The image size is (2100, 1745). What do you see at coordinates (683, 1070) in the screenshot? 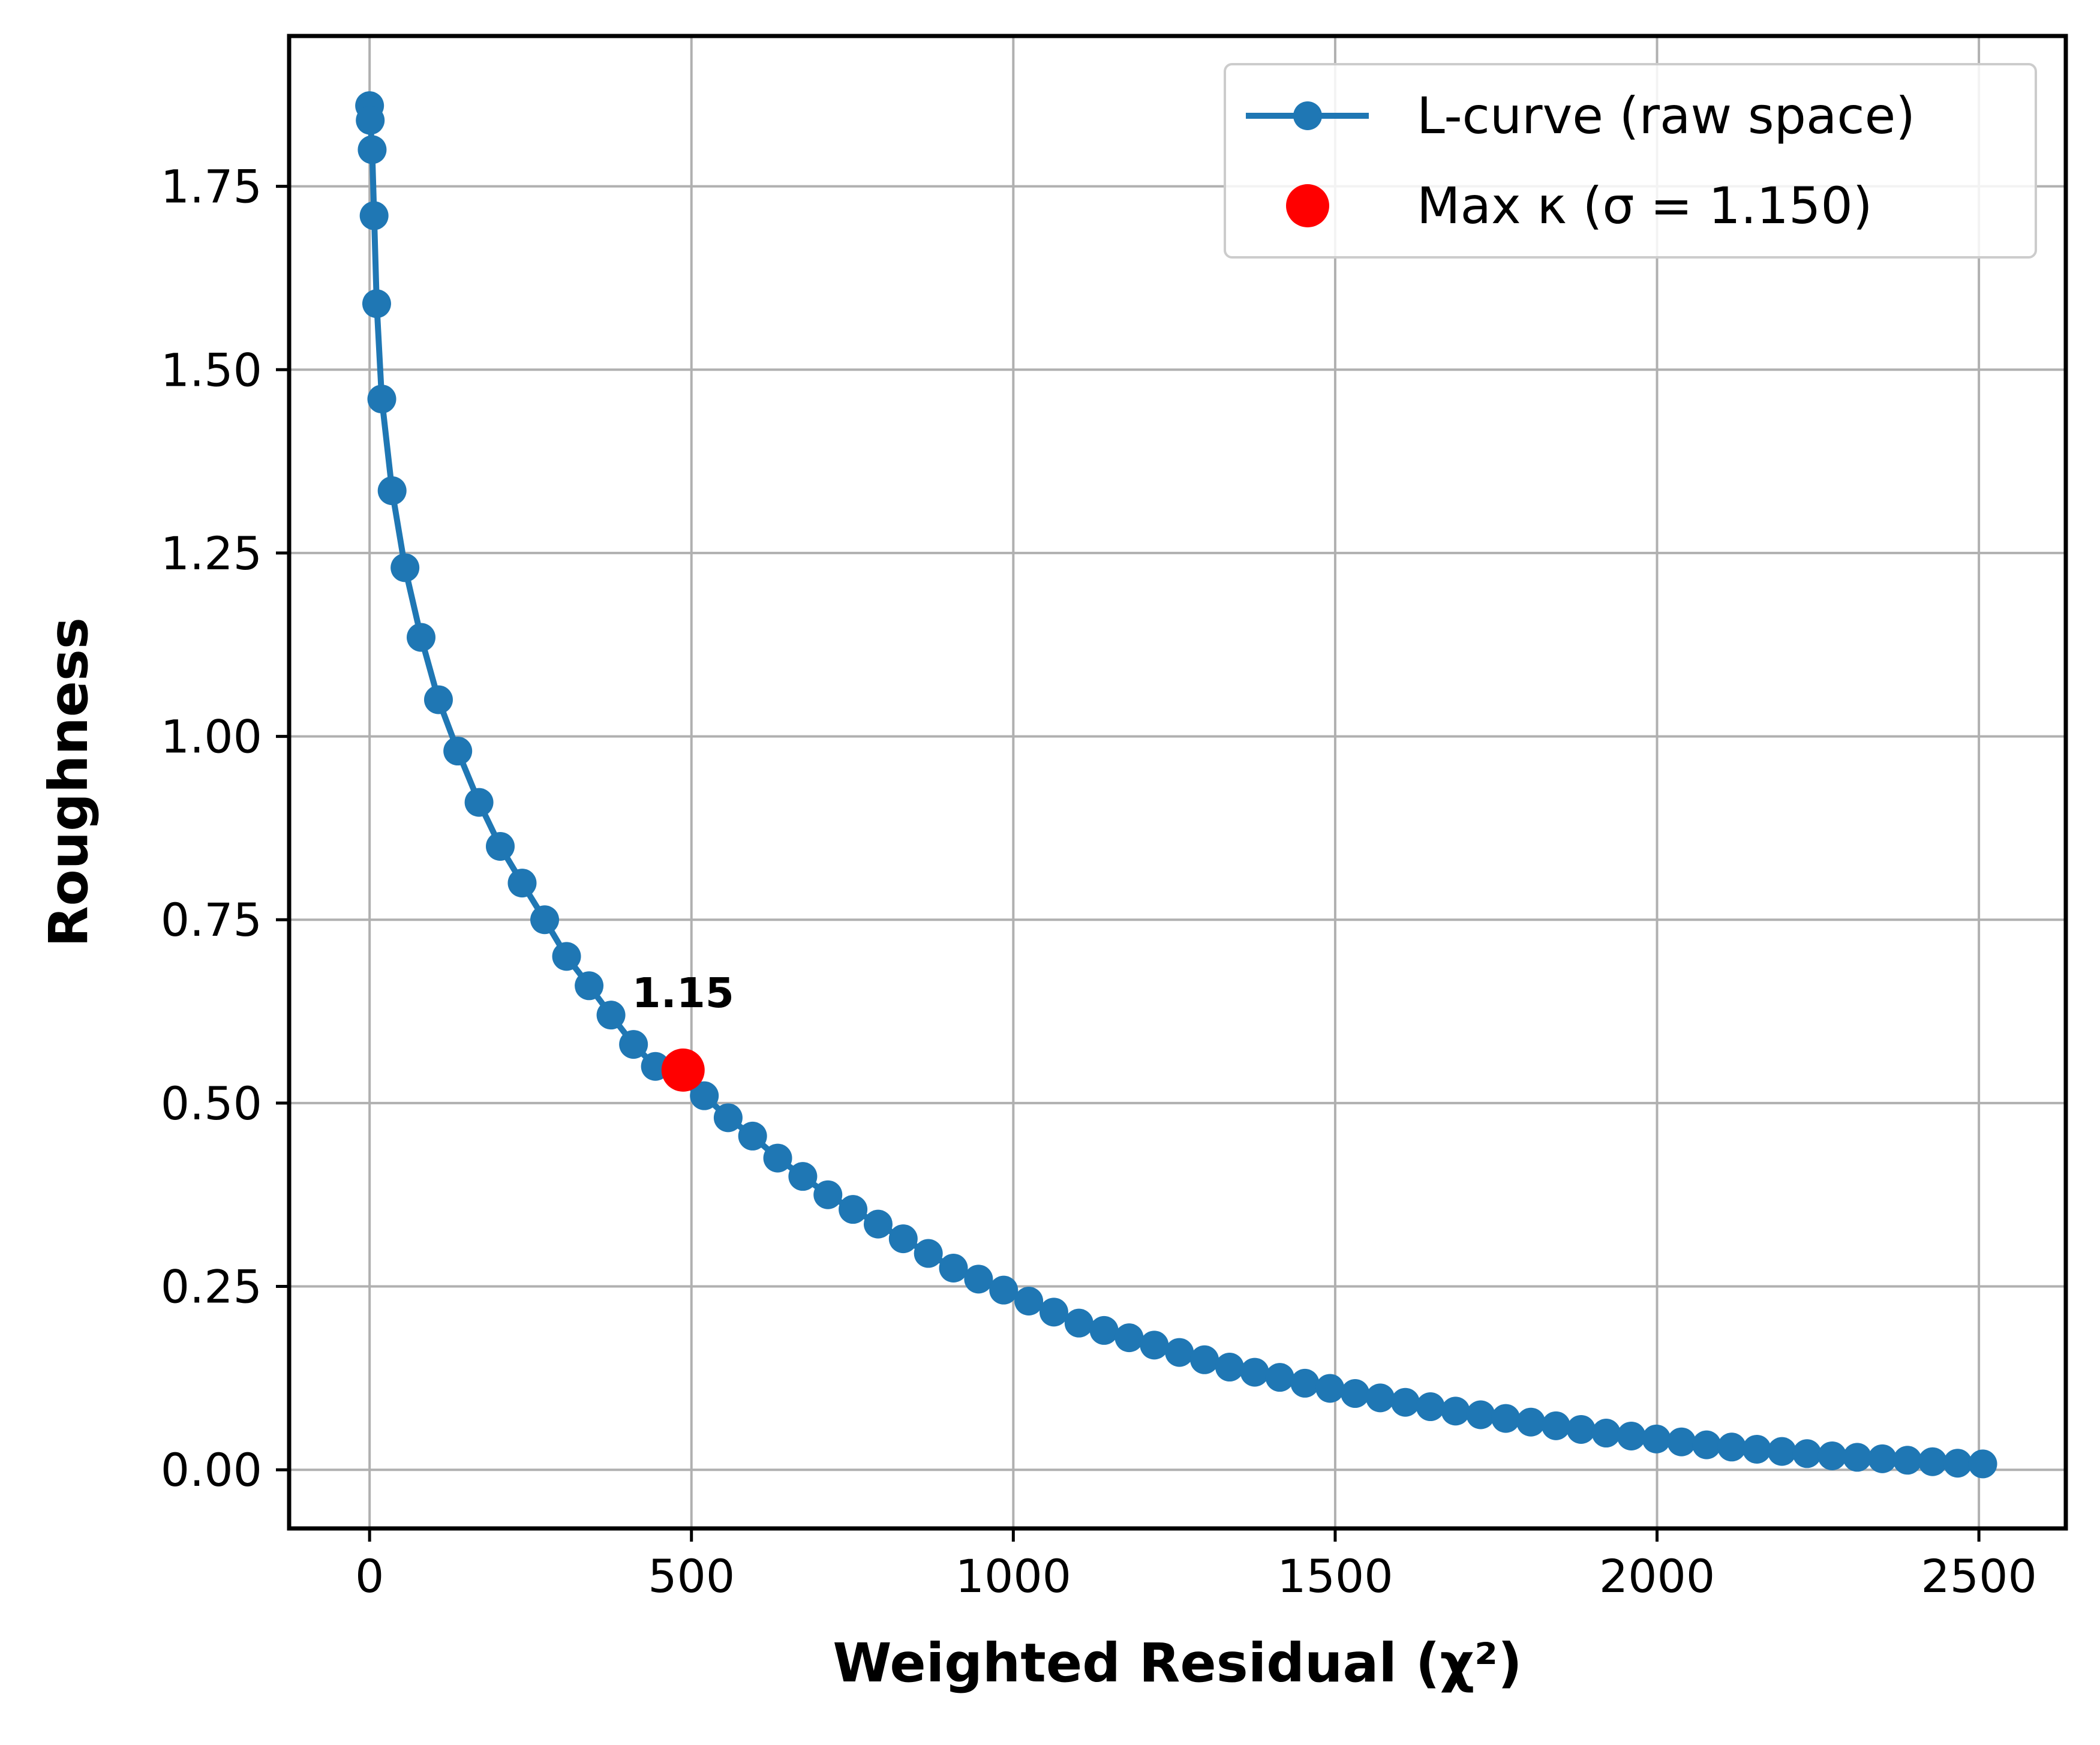
I see `max-kappa-point` at bounding box center [683, 1070].